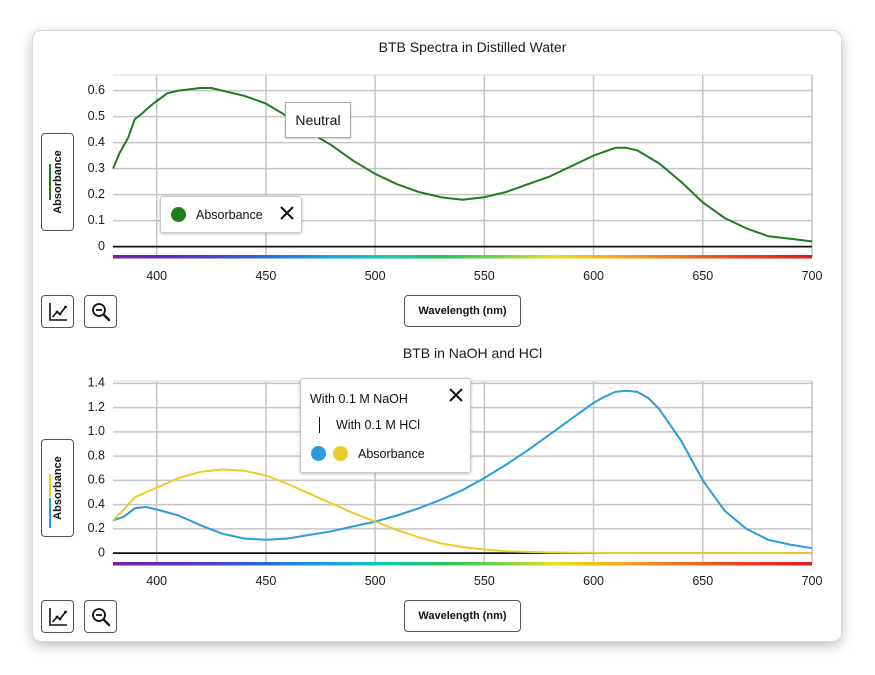 This screenshot has width=875, height=675. I want to click on series-color-swatch-hcl, so click(50, 485).